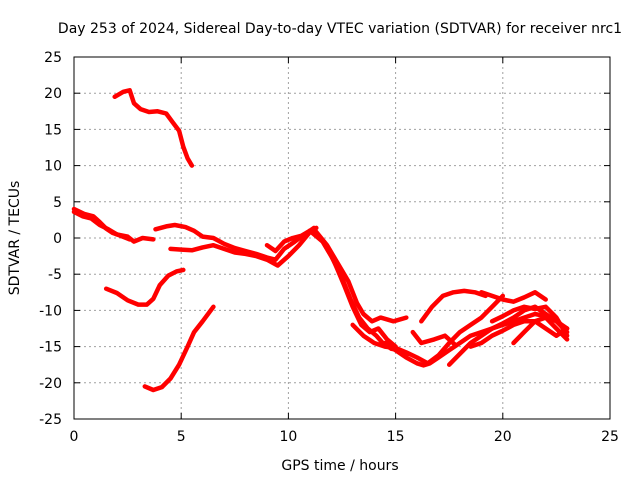  I want to click on y-tick-label: 5, so click(57, 203).